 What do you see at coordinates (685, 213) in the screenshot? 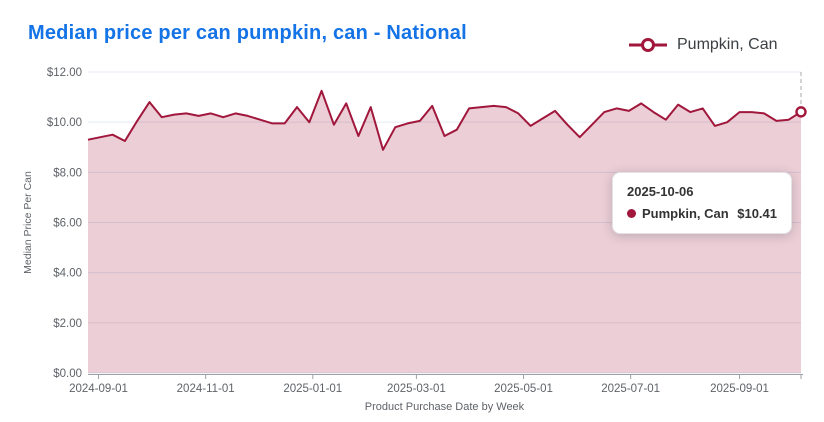
I see `tooltip-series-label: Pumpkin, Can` at bounding box center [685, 213].